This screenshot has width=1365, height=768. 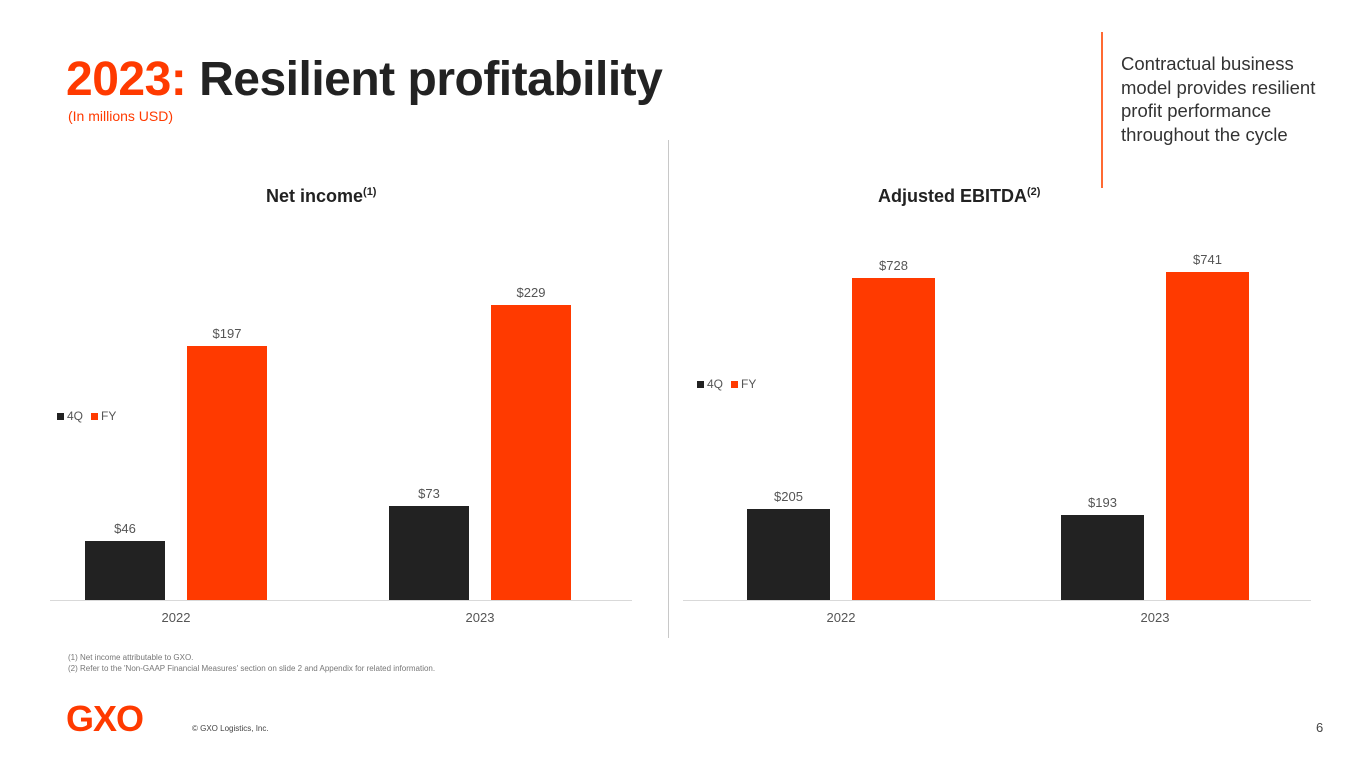 What do you see at coordinates (1102, 110) in the screenshot?
I see `callout-accent-bar` at bounding box center [1102, 110].